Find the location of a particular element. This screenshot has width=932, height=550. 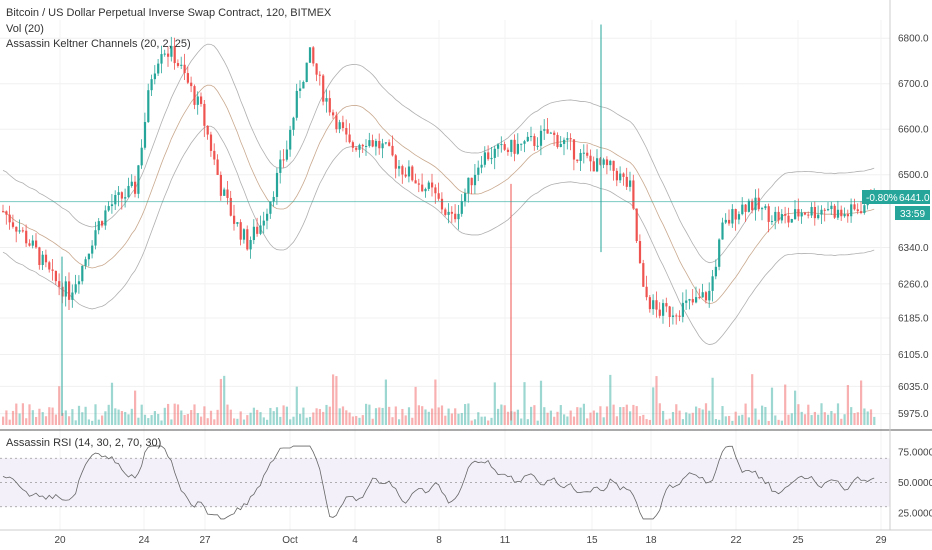

price-tick-label: 6185.0 is located at coordinates (913, 319).